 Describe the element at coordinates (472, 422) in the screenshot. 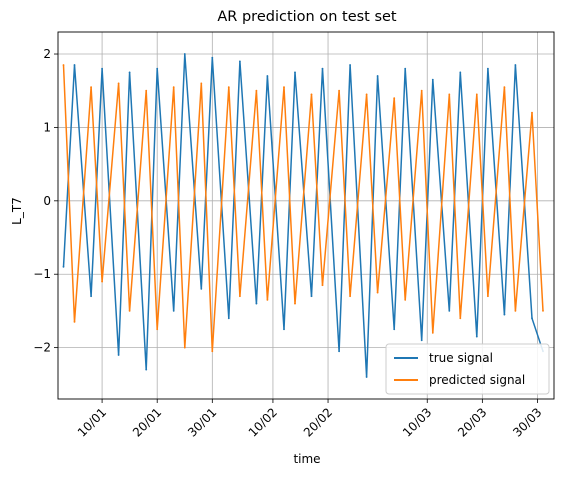

I see `x-tick-label: 20/03` at that location.